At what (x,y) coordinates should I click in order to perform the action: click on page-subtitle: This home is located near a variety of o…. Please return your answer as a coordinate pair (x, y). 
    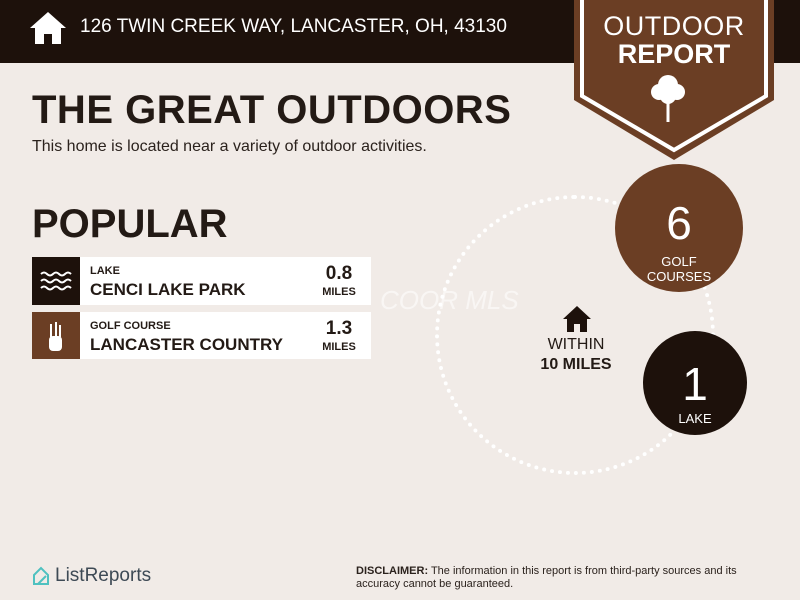
    Looking at the image, I should click on (229, 146).